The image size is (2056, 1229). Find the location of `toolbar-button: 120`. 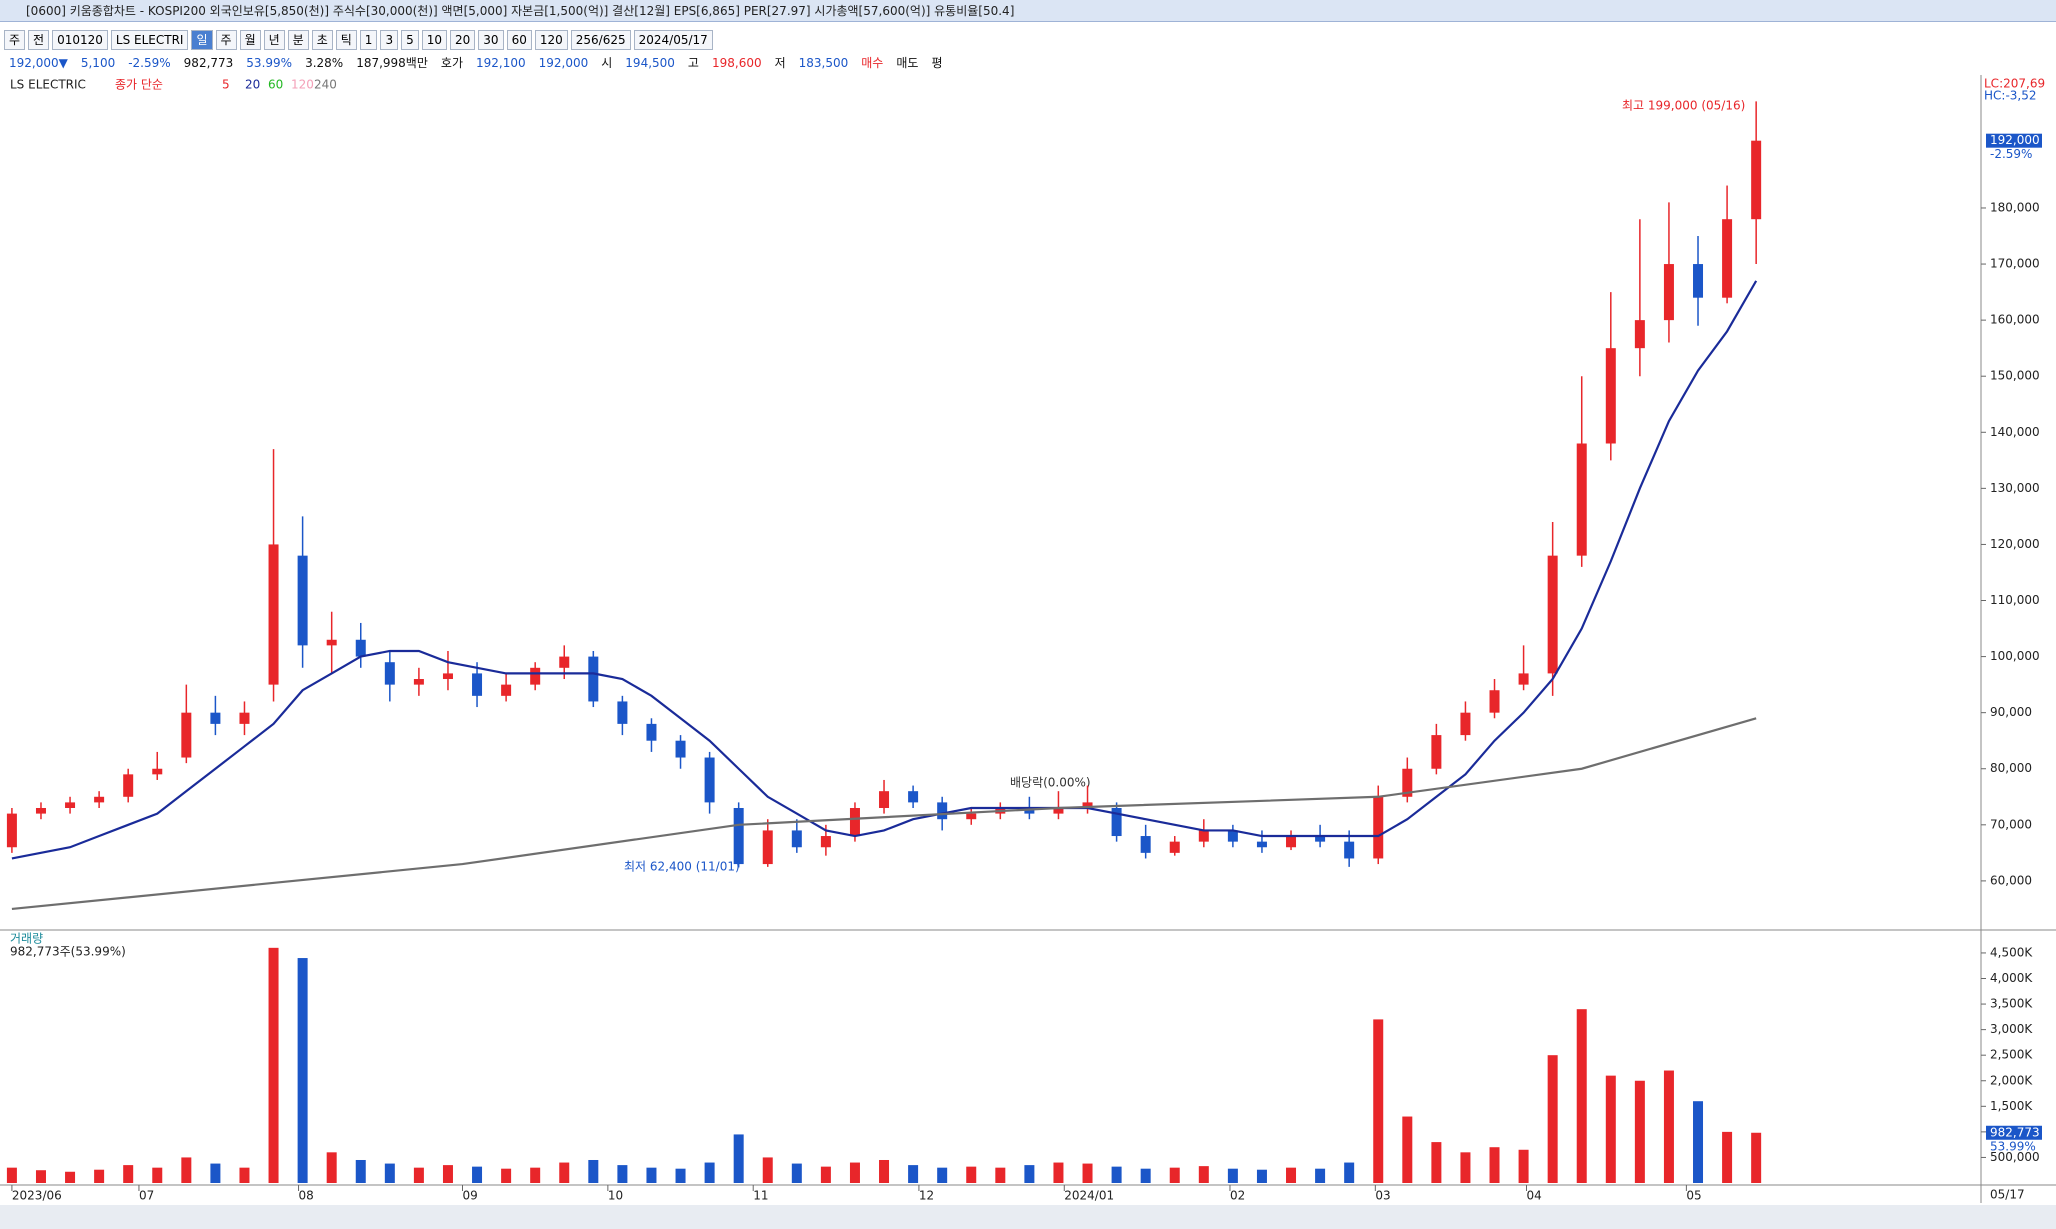

toolbar-button: 120 is located at coordinates (551, 39).